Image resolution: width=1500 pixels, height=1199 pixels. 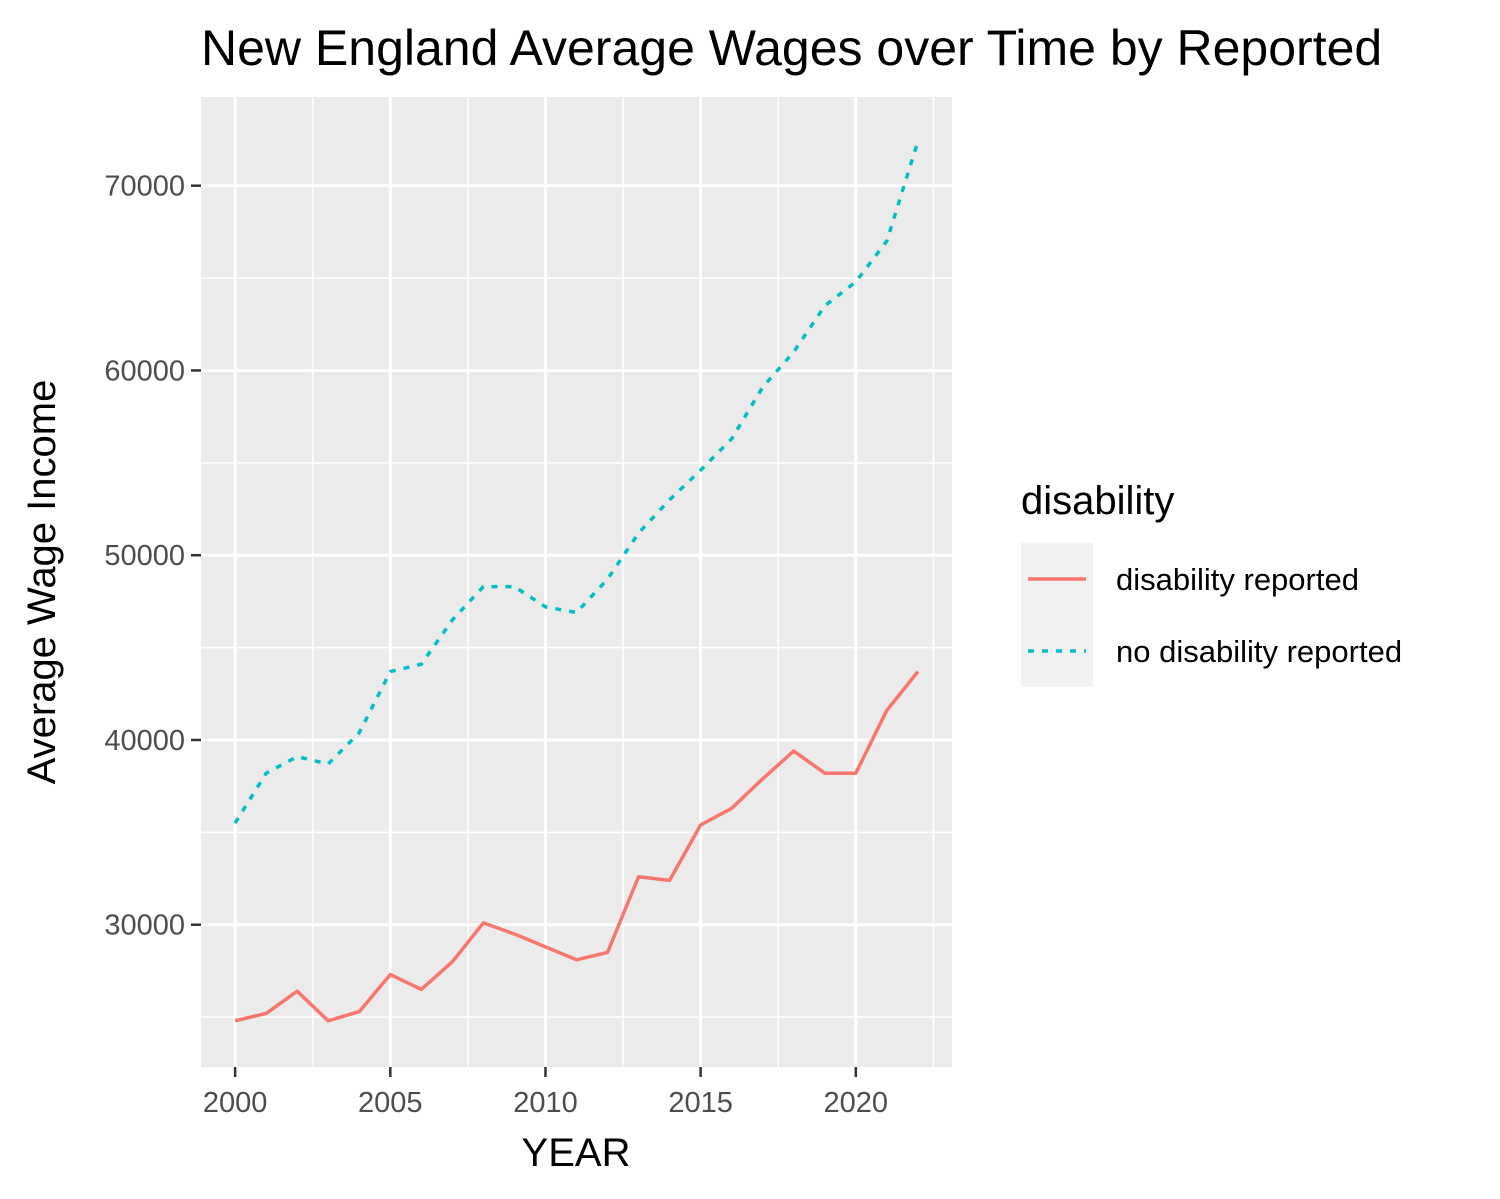 What do you see at coordinates (144, 187) in the screenshot?
I see `y-tick-label: 70000` at bounding box center [144, 187].